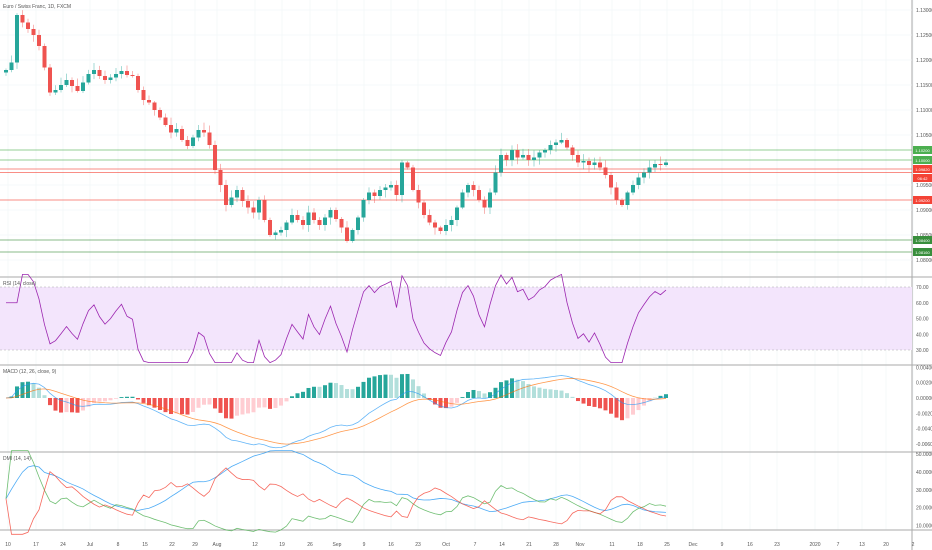 This screenshot has width=932, height=550. Describe the element at coordinates (336, 411) in the screenshot. I see `signal-line` at that location.